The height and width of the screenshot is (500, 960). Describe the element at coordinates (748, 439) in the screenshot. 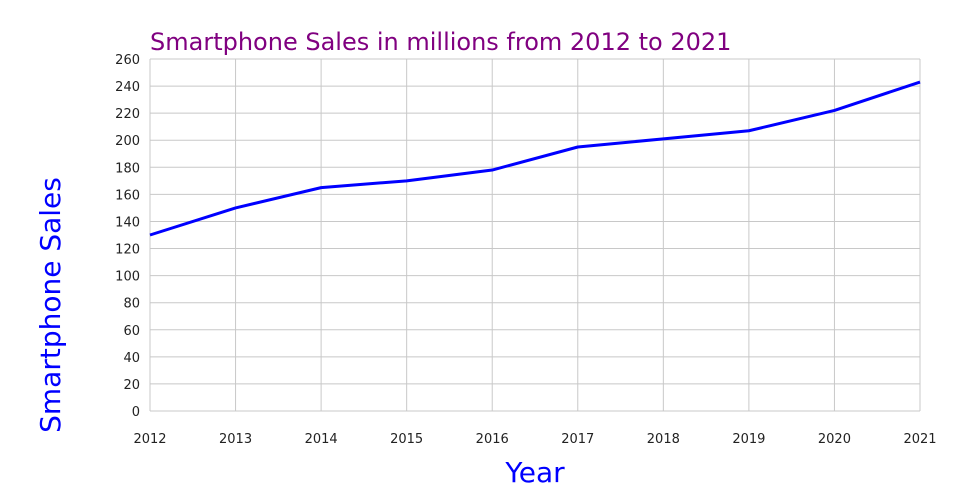

I see `x-tick-label: 2019` at that location.